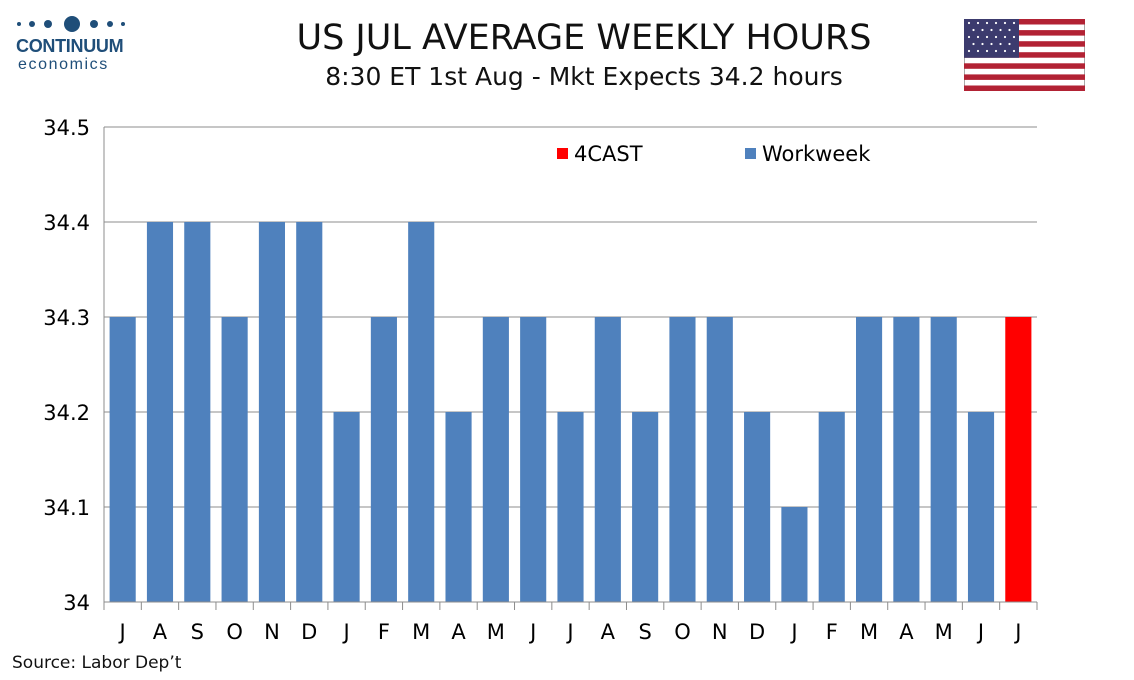 This screenshot has height=680, width=1134. Describe the element at coordinates (66, 413) in the screenshot. I see `y-tick-label: 34.2` at that location.